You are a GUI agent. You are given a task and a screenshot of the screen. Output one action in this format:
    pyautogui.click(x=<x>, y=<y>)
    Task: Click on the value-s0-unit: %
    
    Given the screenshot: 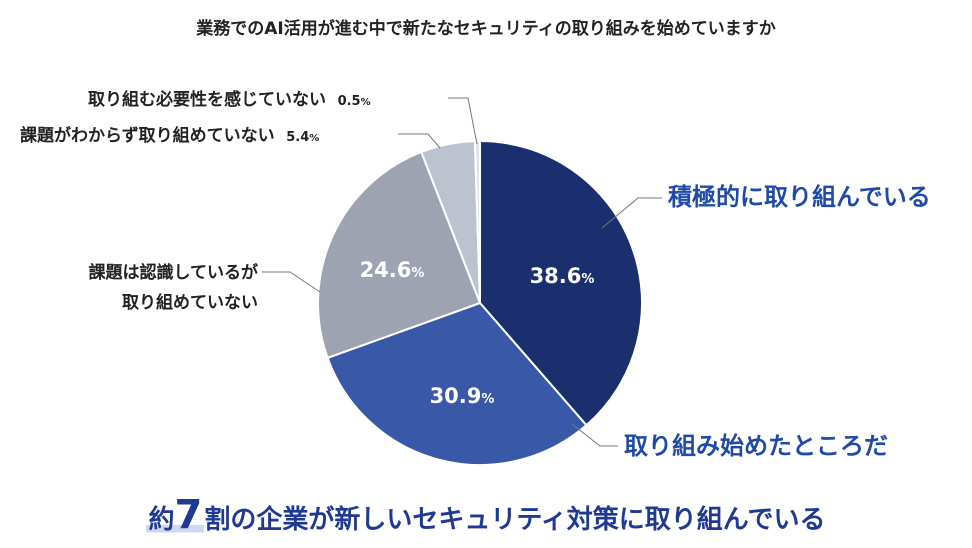 What is the action you would take?
    pyautogui.click(x=587, y=279)
    